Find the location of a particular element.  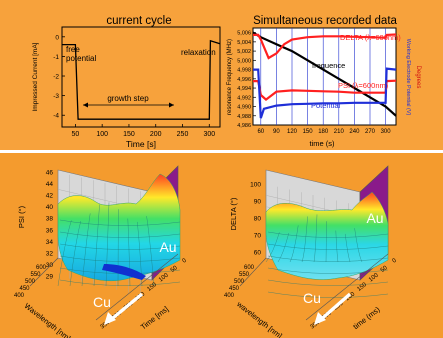

psi-cu-arrow is located at coordinates (125, 308).